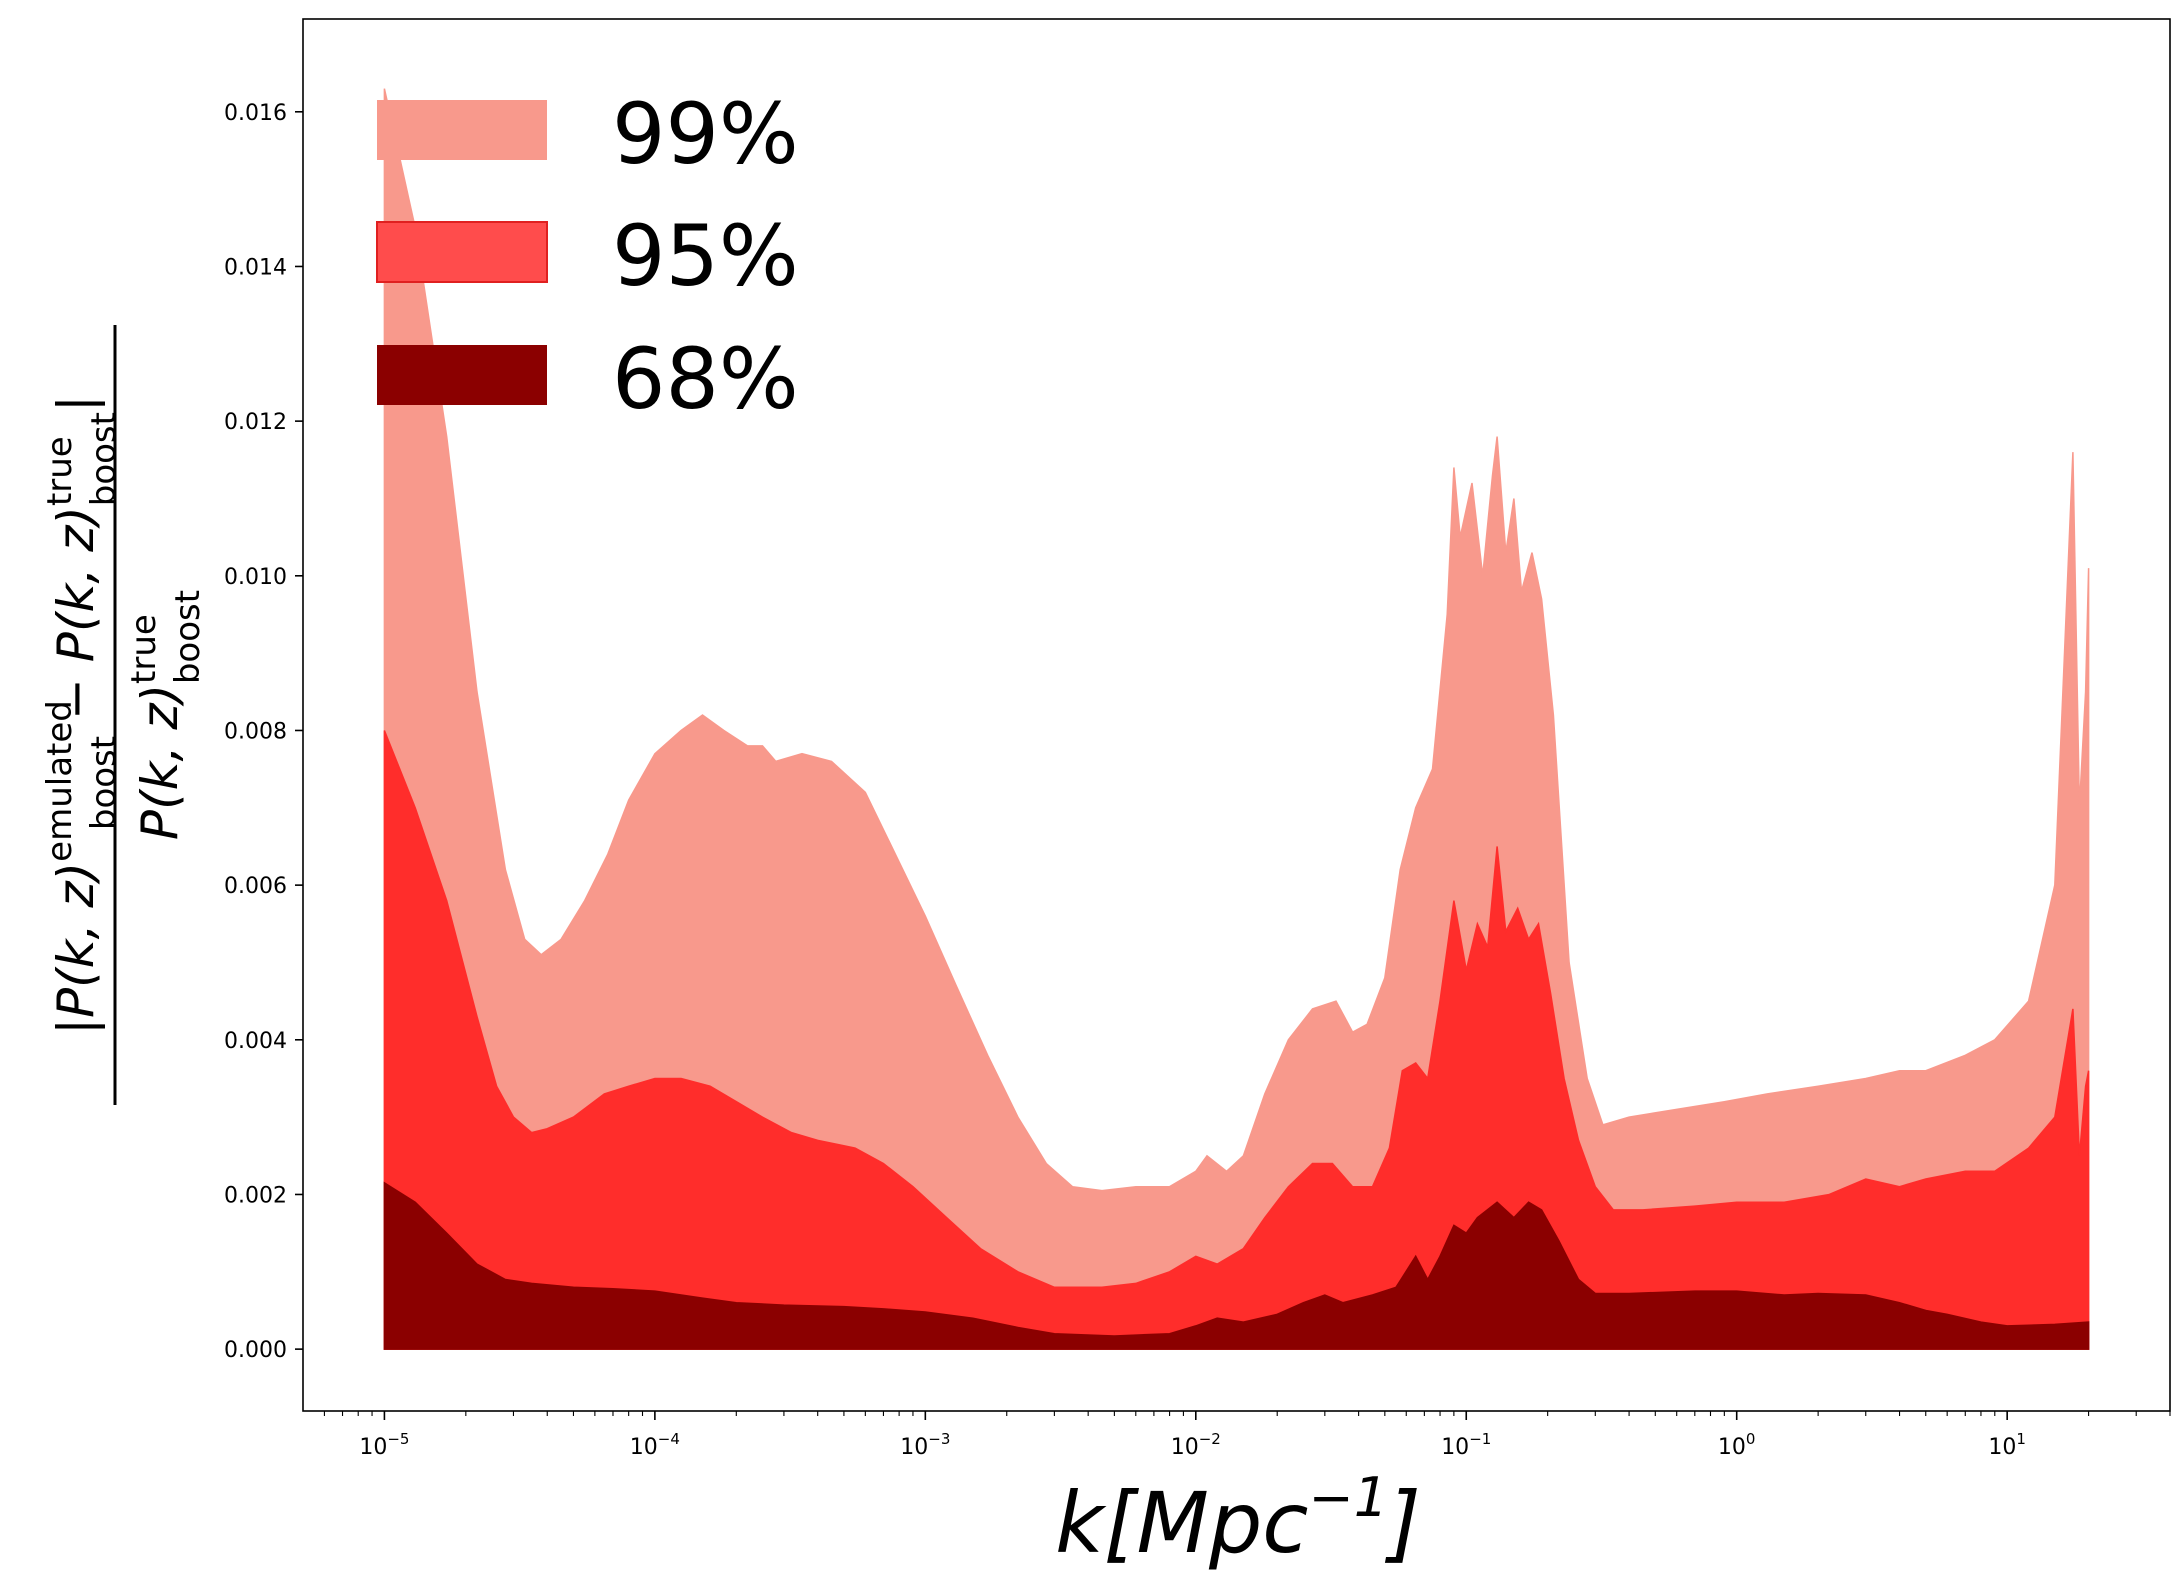 The image size is (2180, 1582). Describe the element at coordinates (705, 379) in the screenshot. I see `legend-label-68: 68%` at that location.